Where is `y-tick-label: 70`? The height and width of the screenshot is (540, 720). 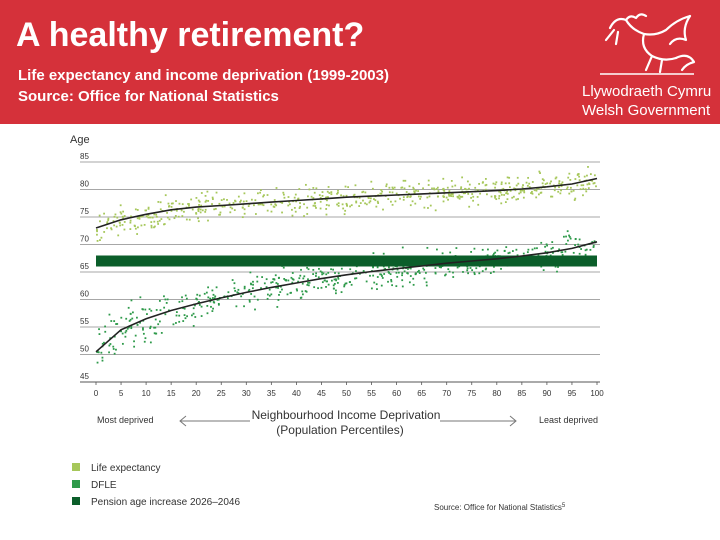 y-tick-label: 70 is located at coordinates (84, 239).